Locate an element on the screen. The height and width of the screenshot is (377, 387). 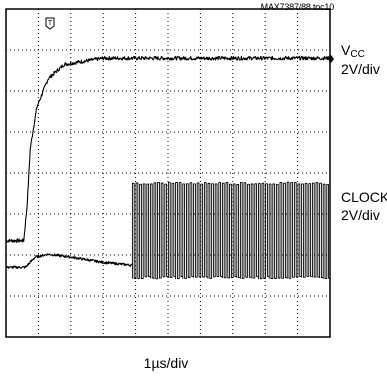
vcc-channel-label: VCC is located at coordinates (353, 51).